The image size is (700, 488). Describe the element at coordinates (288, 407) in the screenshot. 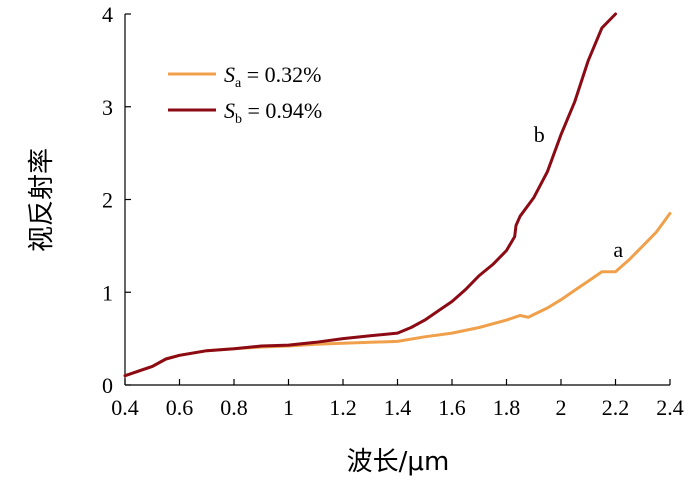

I see `x-tick-label: 1` at that location.